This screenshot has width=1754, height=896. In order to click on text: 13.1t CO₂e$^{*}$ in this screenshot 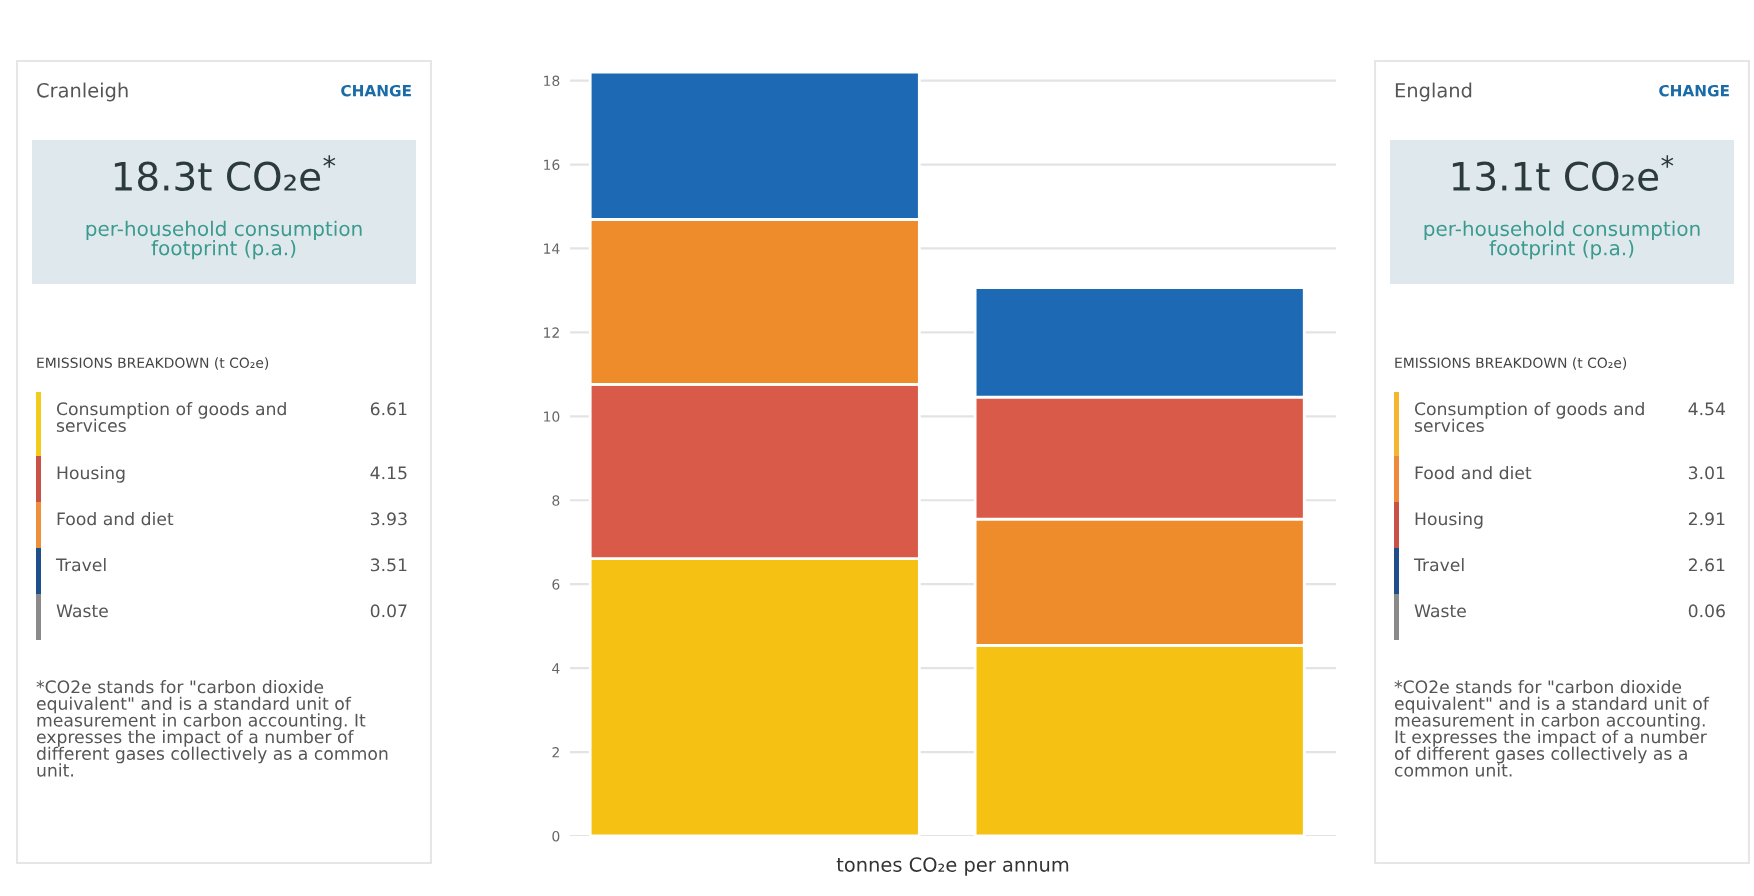, I will do `click(1563, 173)`.